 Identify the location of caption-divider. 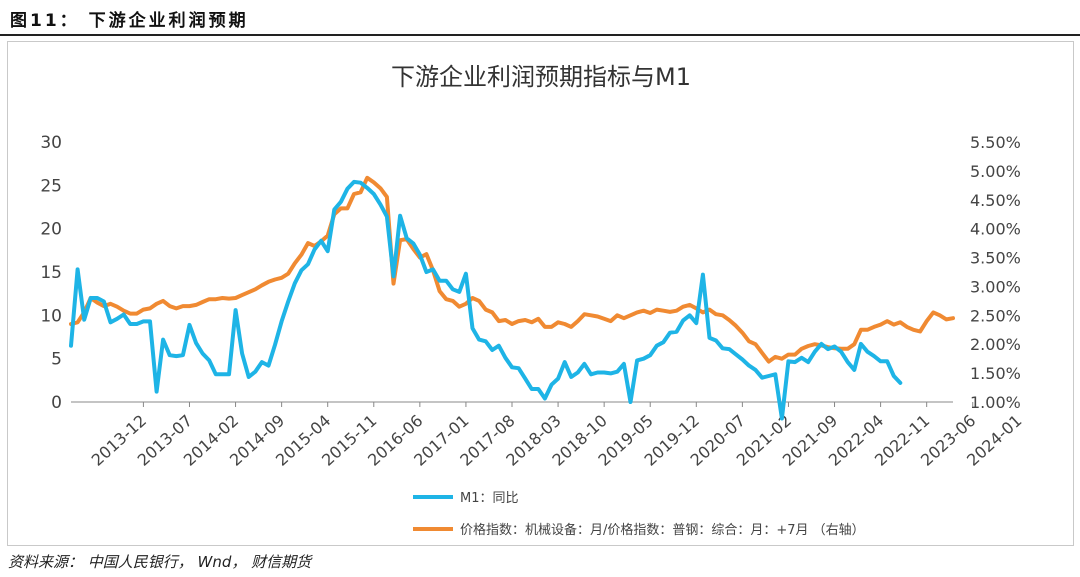
(540, 35).